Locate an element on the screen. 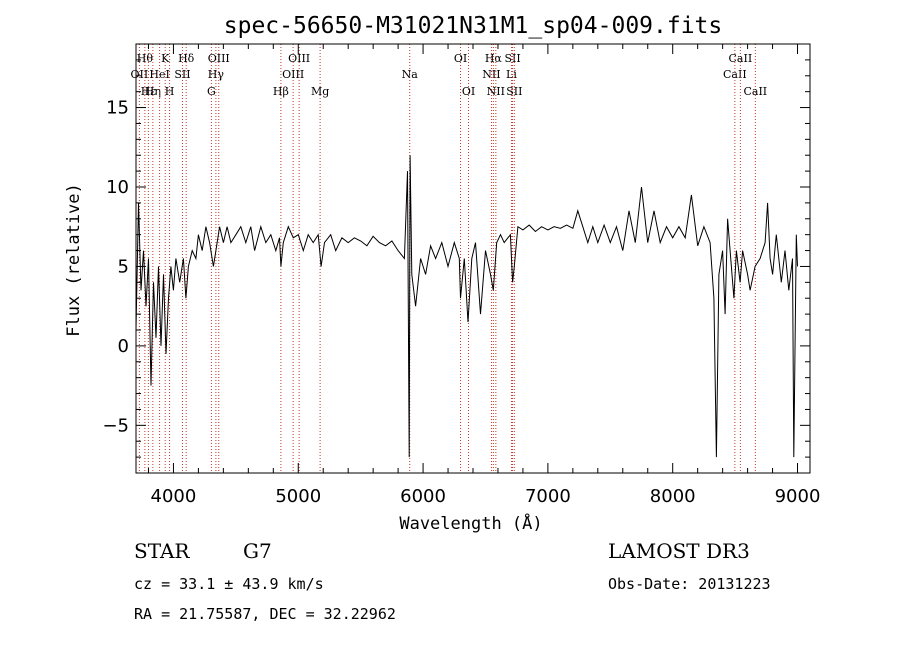 The image size is (900, 649). y-tick-label: 5 is located at coordinates (123, 266).